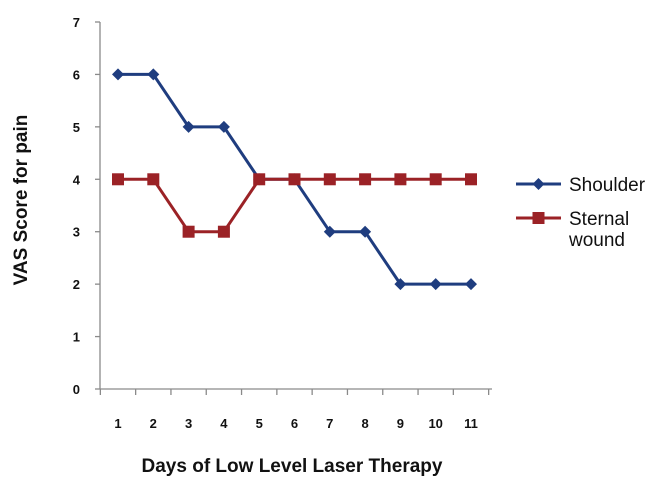 Image resolution: width=671 pixels, height=491 pixels. What do you see at coordinates (259, 423) in the screenshot?
I see `x-tick-label: 5` at bounding box center [259, 423].